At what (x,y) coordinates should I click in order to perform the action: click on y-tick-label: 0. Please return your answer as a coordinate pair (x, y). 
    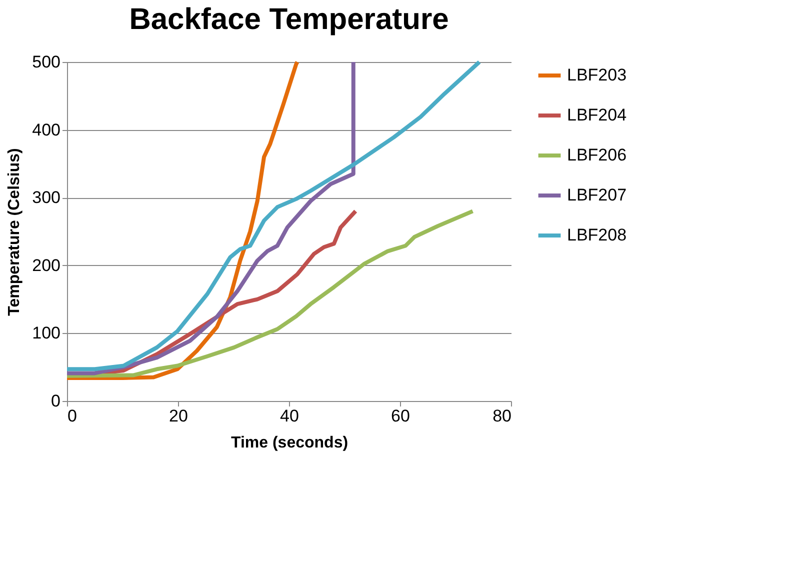
    Looking at the image, I should click on (55, 401).